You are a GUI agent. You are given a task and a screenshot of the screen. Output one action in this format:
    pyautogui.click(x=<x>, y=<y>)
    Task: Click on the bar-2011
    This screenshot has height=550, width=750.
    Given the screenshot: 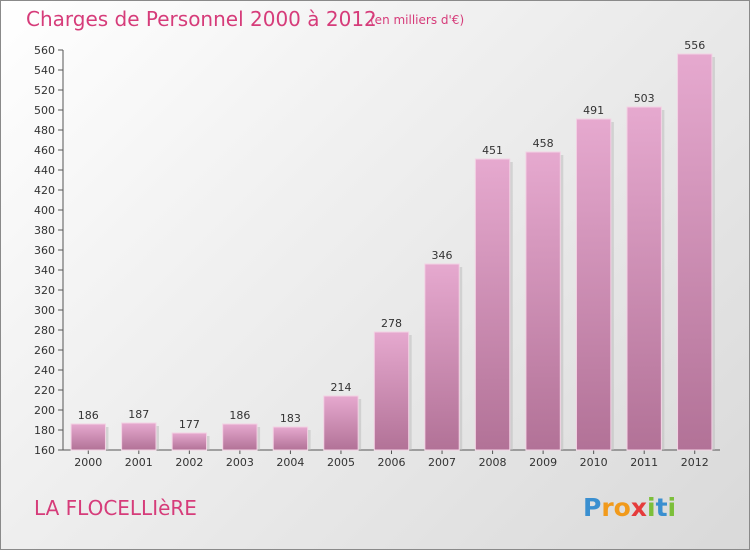 What is the action you would take?
    pyautogui.click(x=644, y=278)
    